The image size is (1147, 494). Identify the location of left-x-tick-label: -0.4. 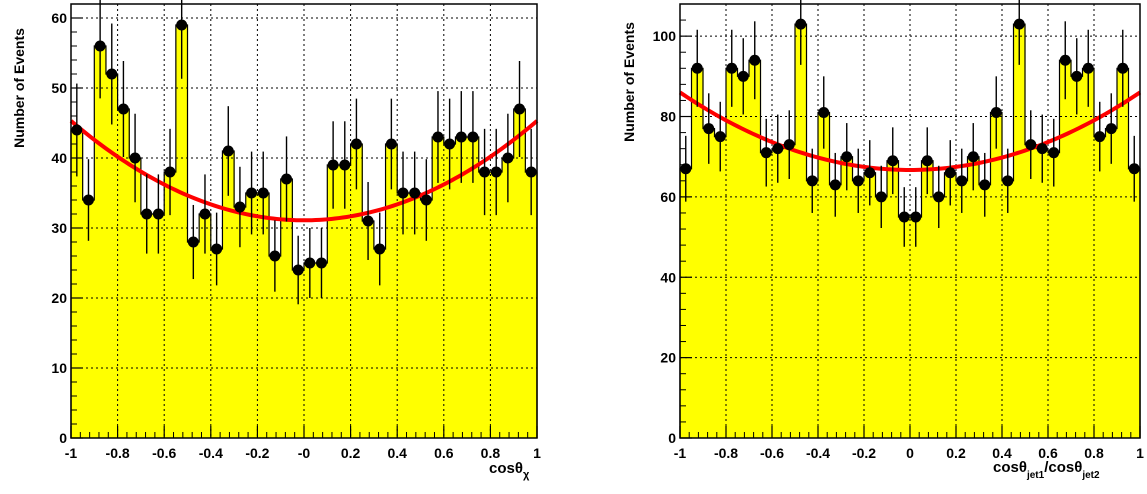
(211, 453).